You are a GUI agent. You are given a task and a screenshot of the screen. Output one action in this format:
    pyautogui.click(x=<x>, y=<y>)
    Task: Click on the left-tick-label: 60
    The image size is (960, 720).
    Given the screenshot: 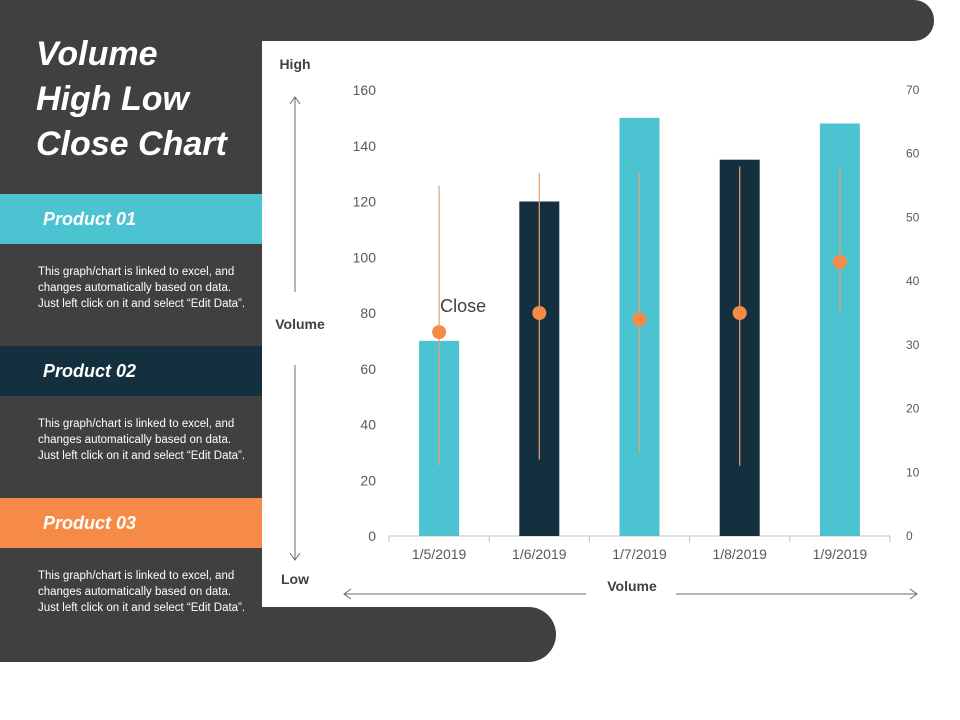 What is the action you would take?
    pyautogui.click(x=368, y=369)
    